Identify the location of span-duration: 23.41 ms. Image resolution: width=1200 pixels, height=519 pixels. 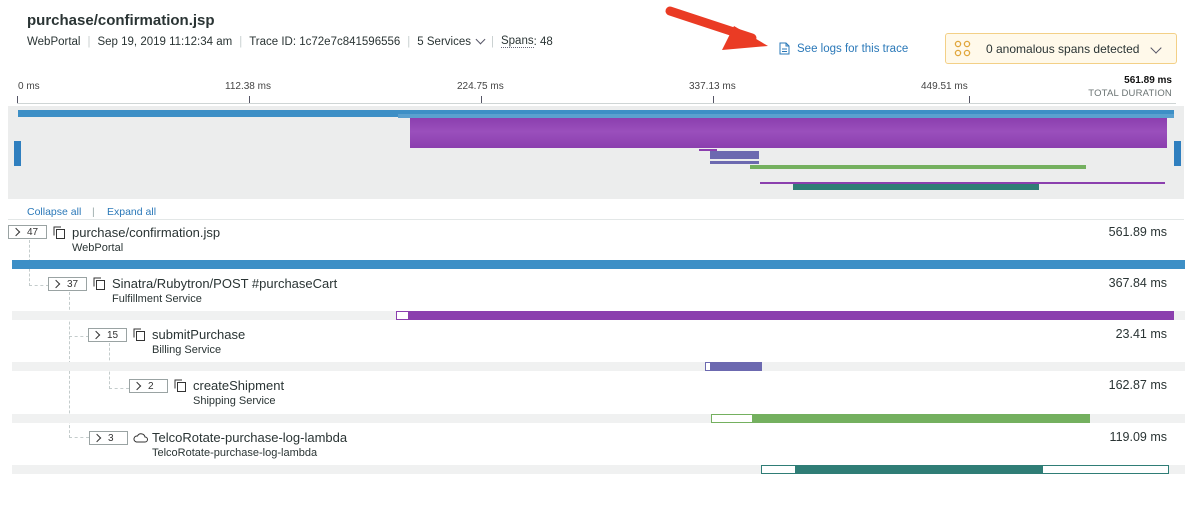
(1141, 334).